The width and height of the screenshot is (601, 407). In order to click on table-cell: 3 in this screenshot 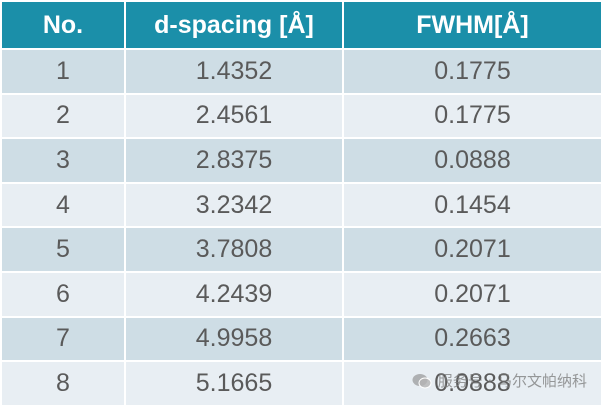, I will do `click(63, 160)`.